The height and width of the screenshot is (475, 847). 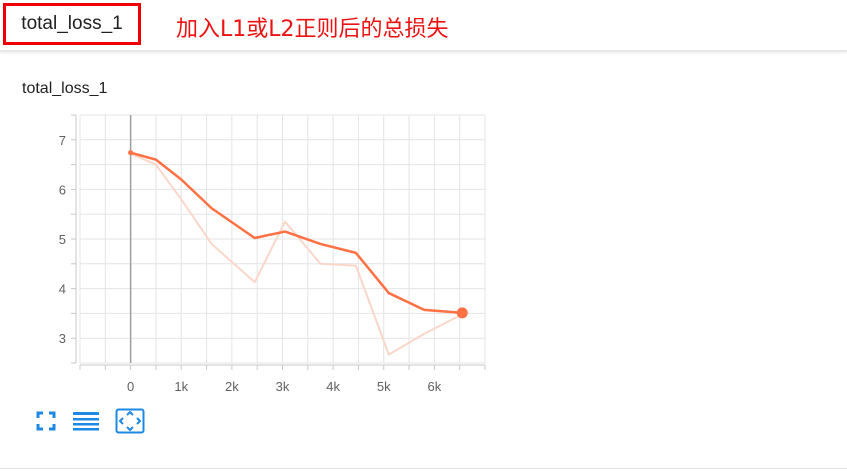 I want to click on x-tick-label: 1k, so click(x=181, y=386).